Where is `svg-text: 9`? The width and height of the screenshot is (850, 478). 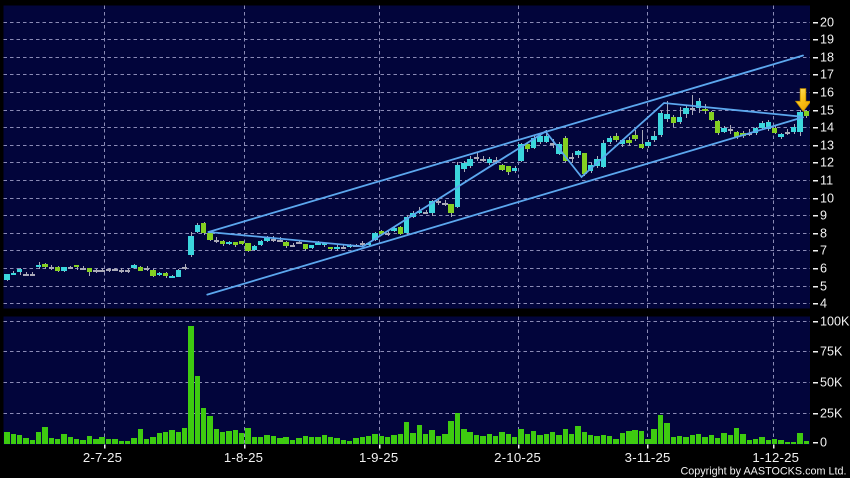
svg-text: 9 is located at coordinates (823, 216).